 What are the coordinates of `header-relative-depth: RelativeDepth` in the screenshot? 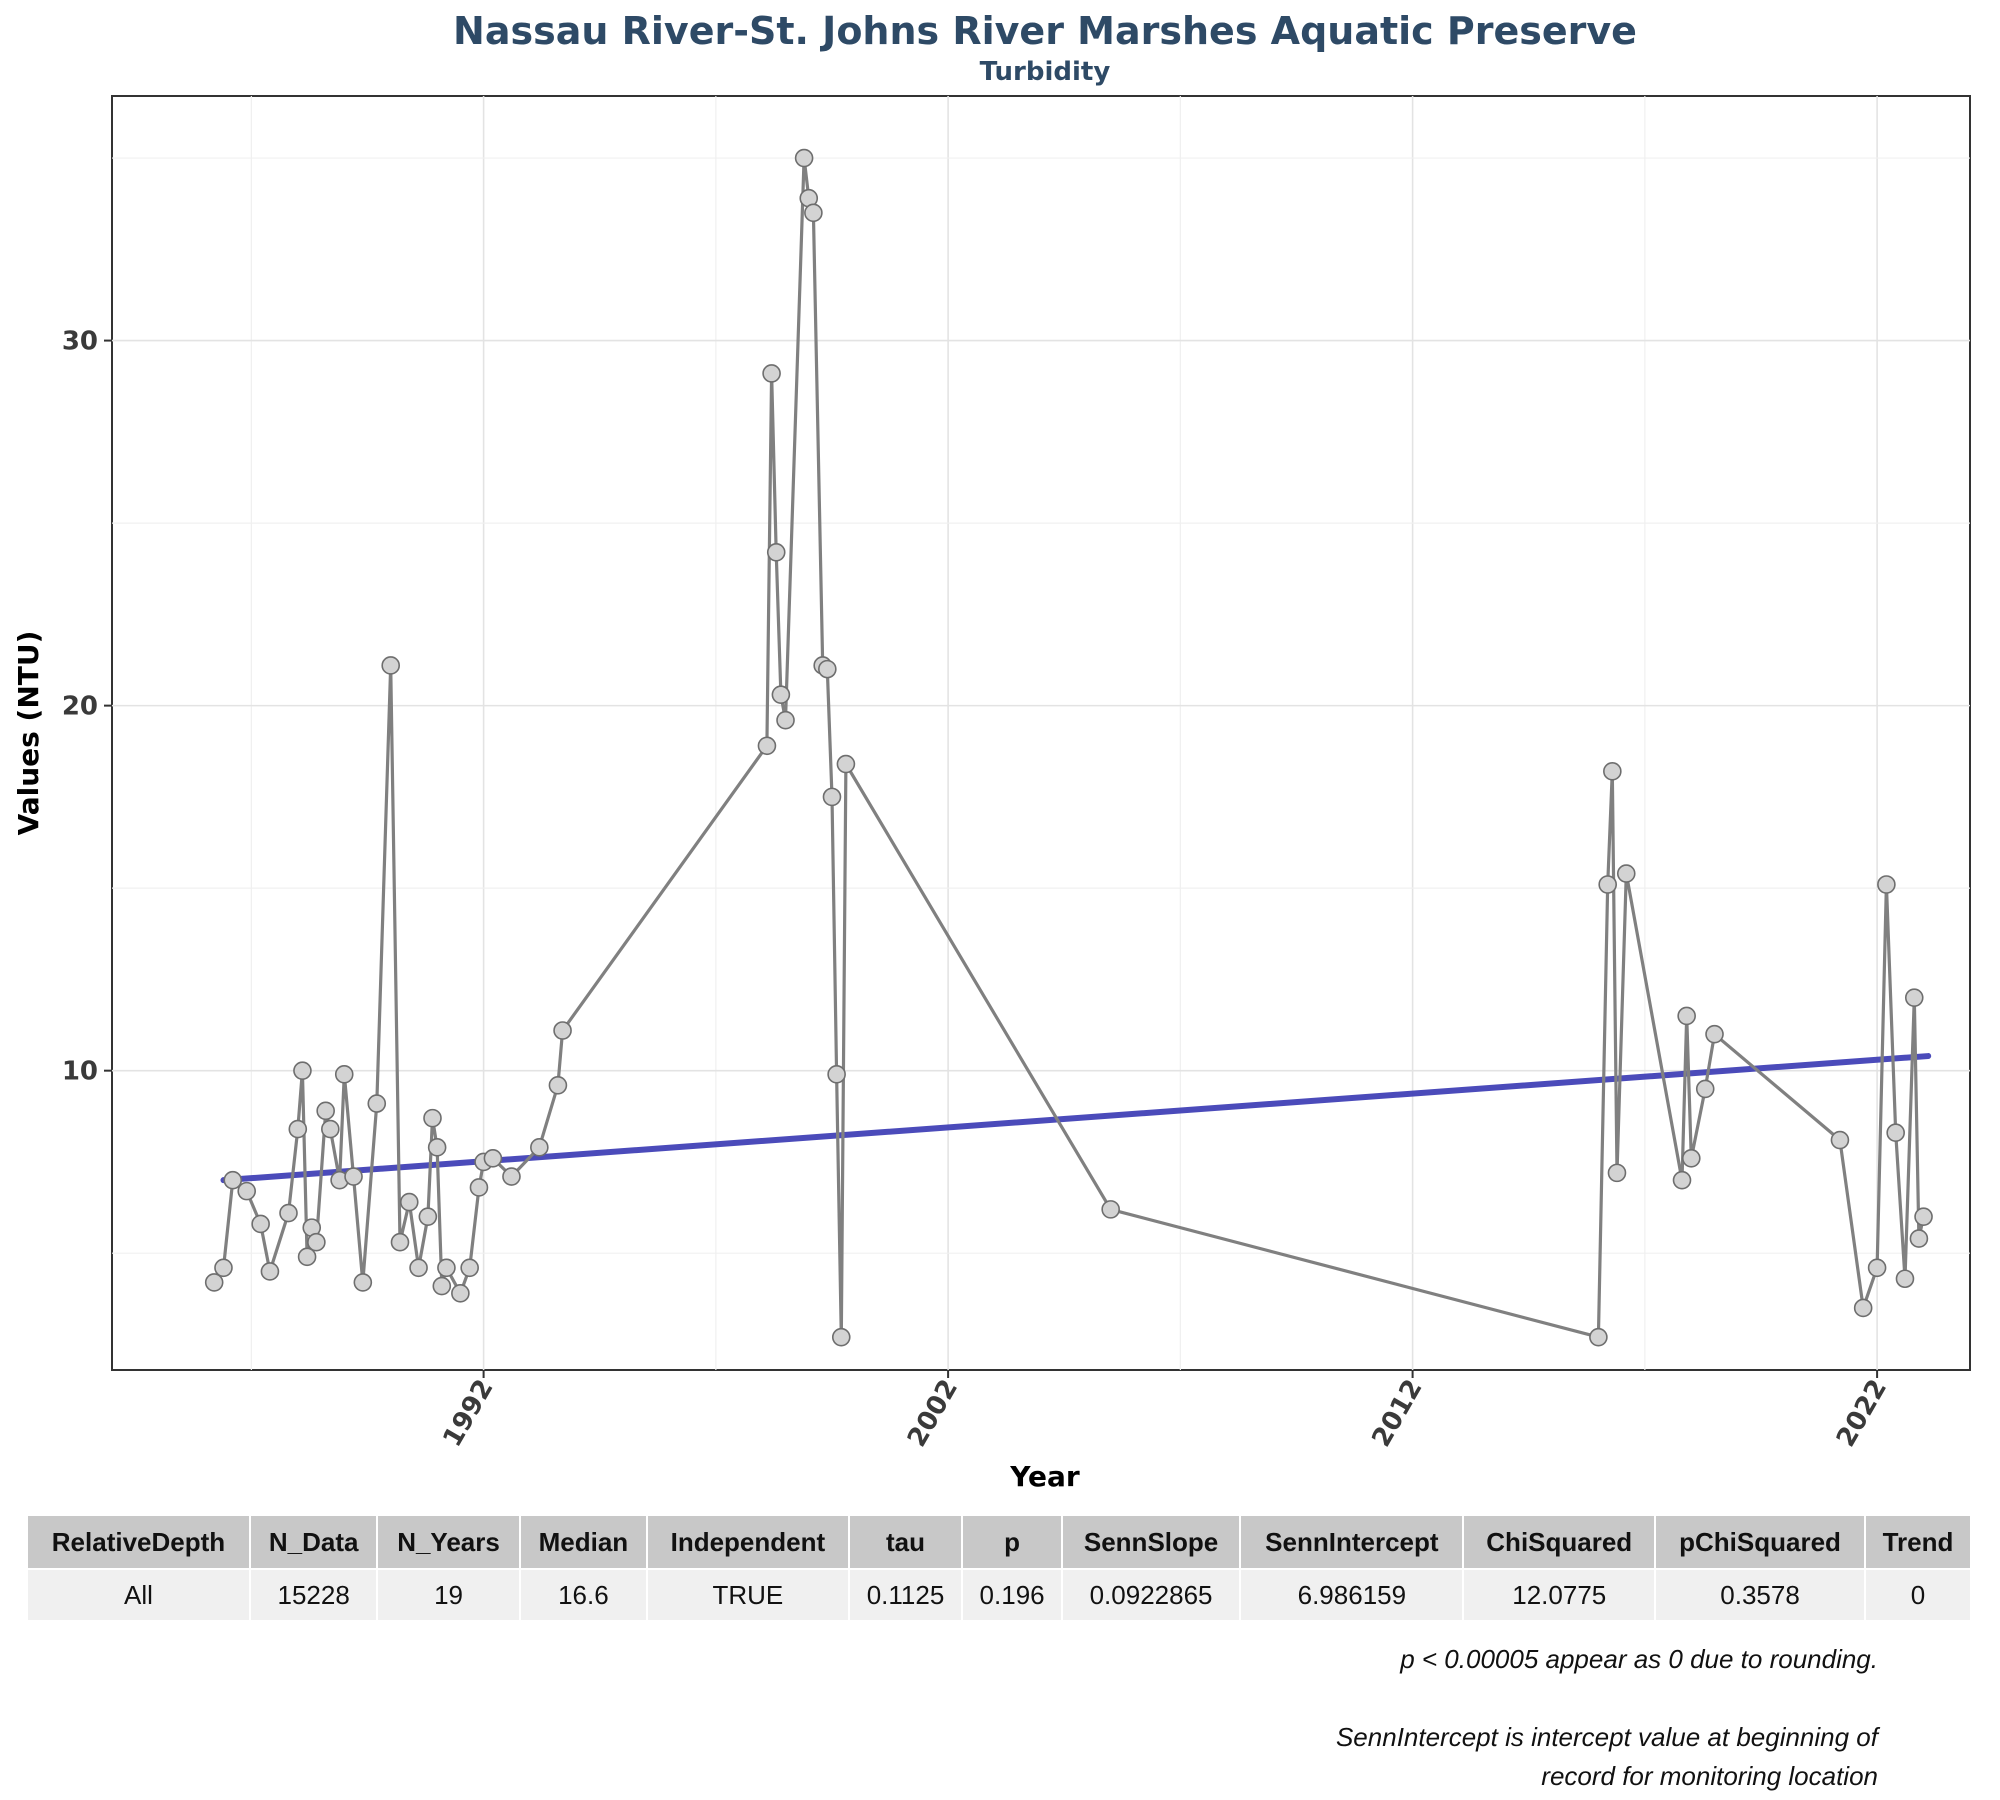 It's located at (139, 1542).